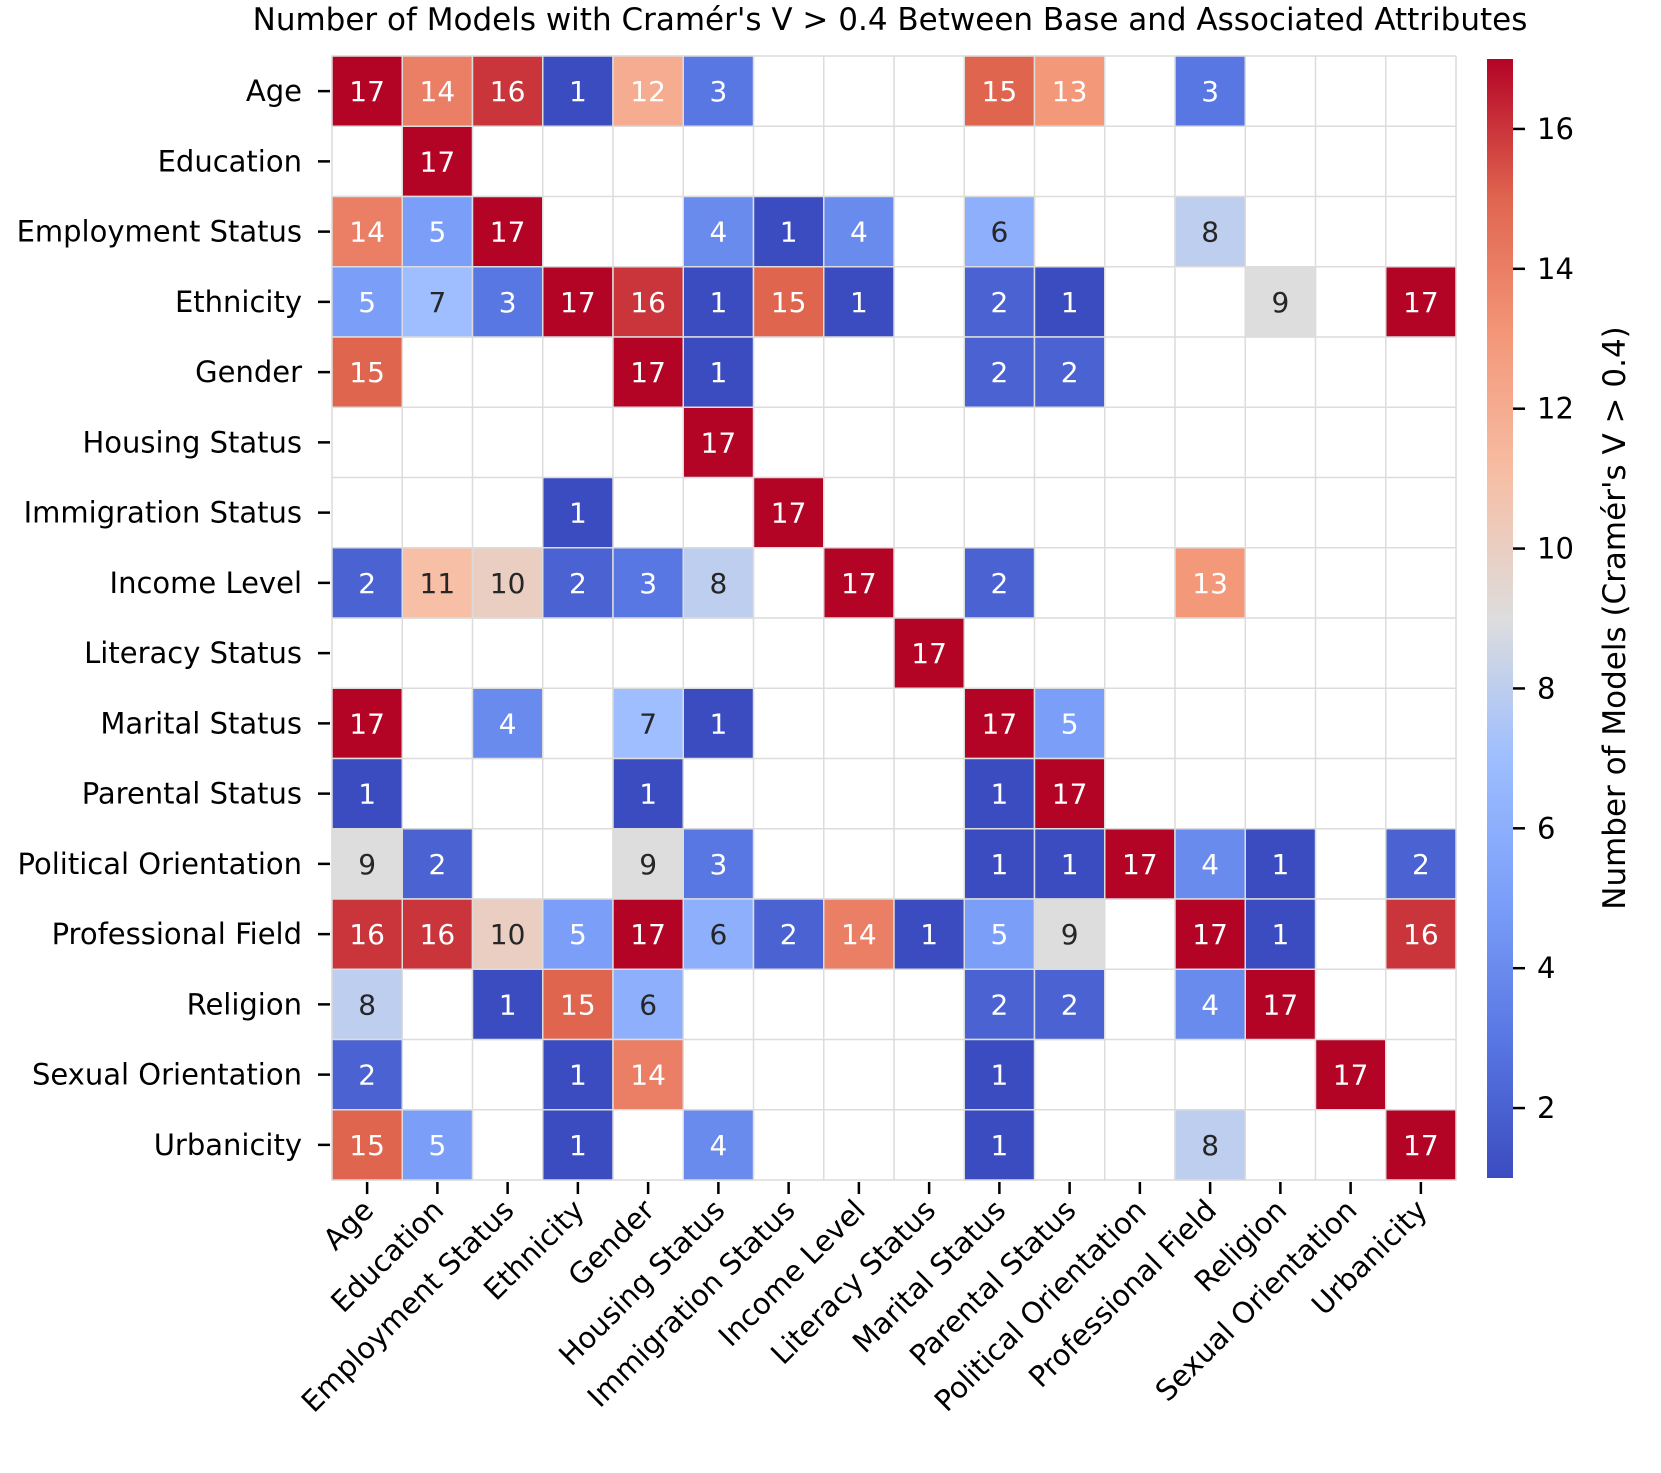 This screenshot has width=1661, height=1473. Describe the element at coordinates (238, 302) in the screenshot. I see `row-tick-label: Ethnicity` at that location.